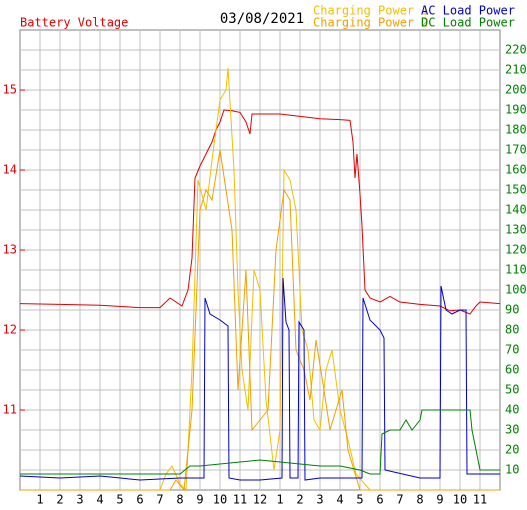 The height and width of the screenshot is (510, 527). Describe the element at coordinates (516, 170) in the screenshot. I see `y2-tick-label: 160` at that location.